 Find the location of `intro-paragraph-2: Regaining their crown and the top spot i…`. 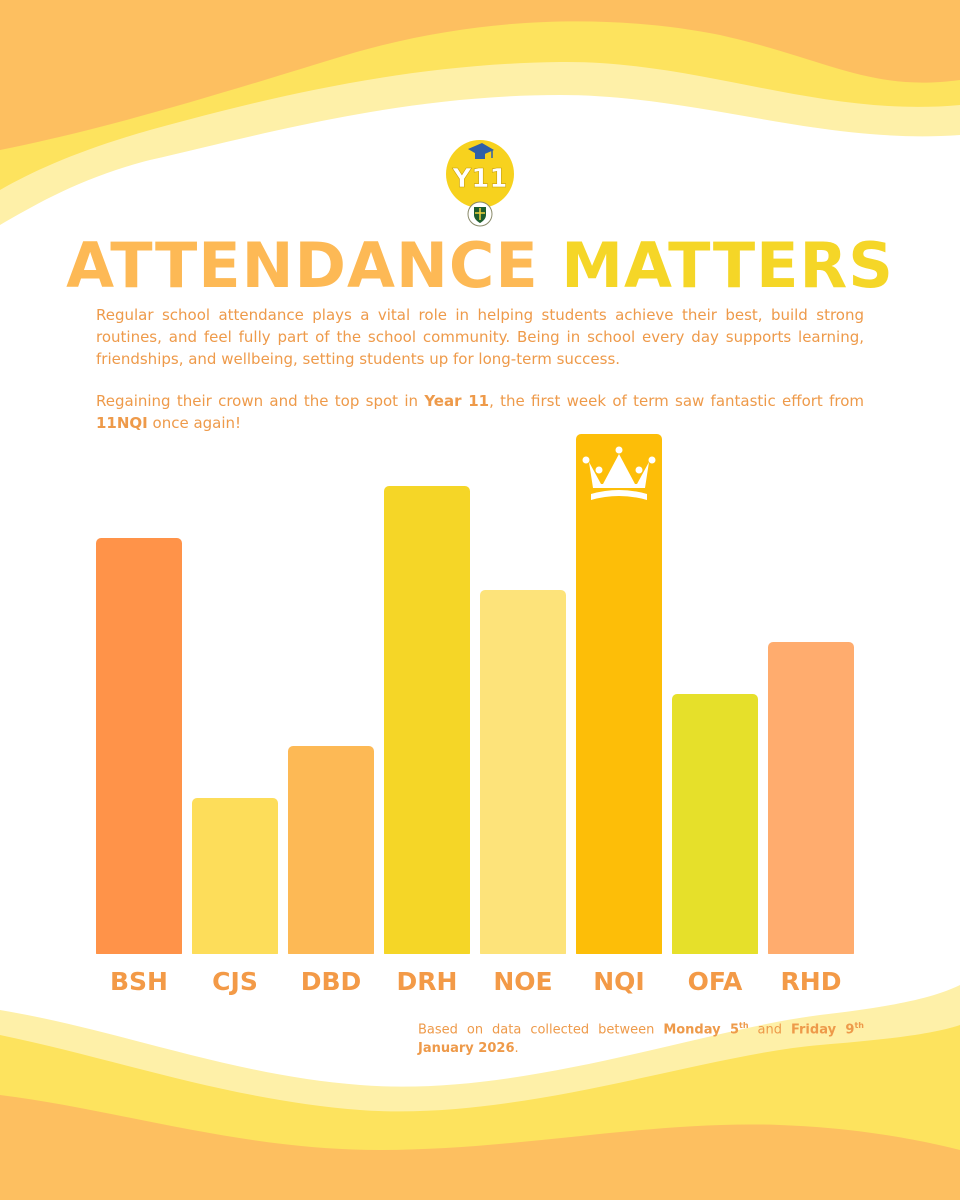

intro-paragraph-2: Regaining their crown and the top spot i… is located at coordinates (480, 412).